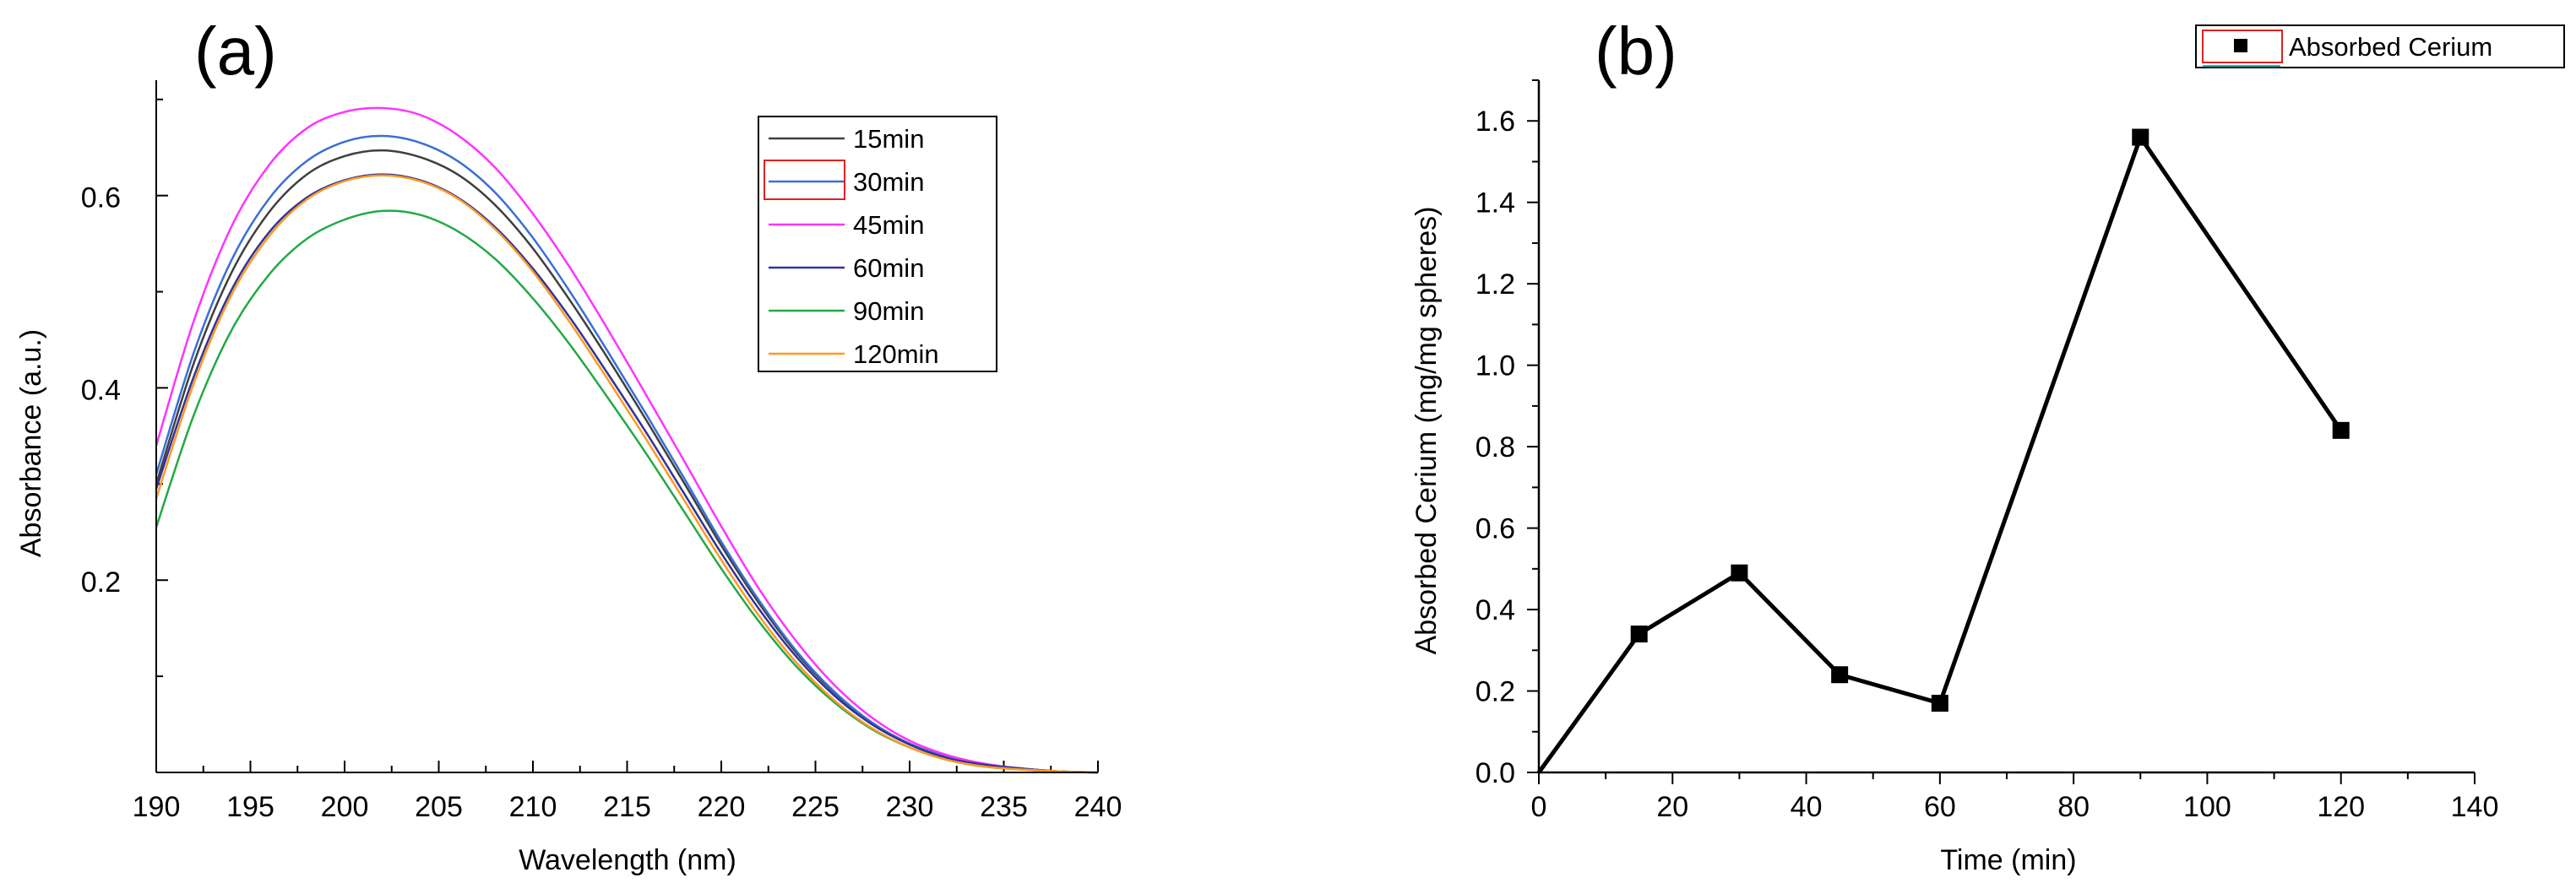 The image size is (2576, 894). I want to click on panel-a-x-tick-label: 230, so click(910, 807).